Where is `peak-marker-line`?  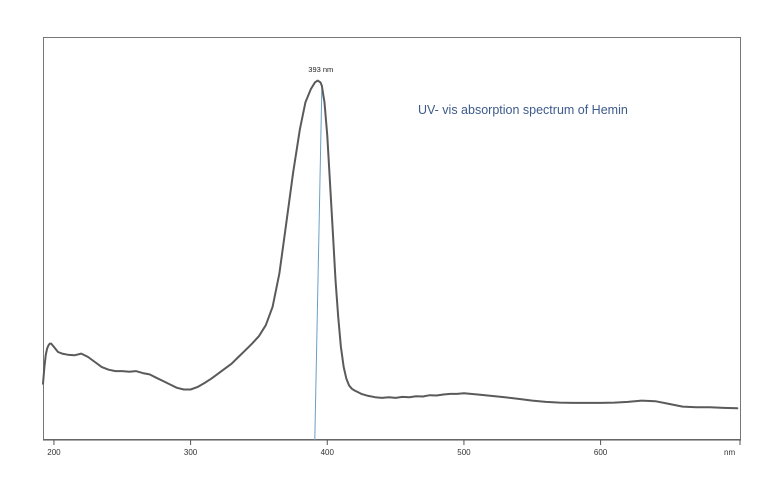 peak-marker-line is located at coordinates (318, 264).